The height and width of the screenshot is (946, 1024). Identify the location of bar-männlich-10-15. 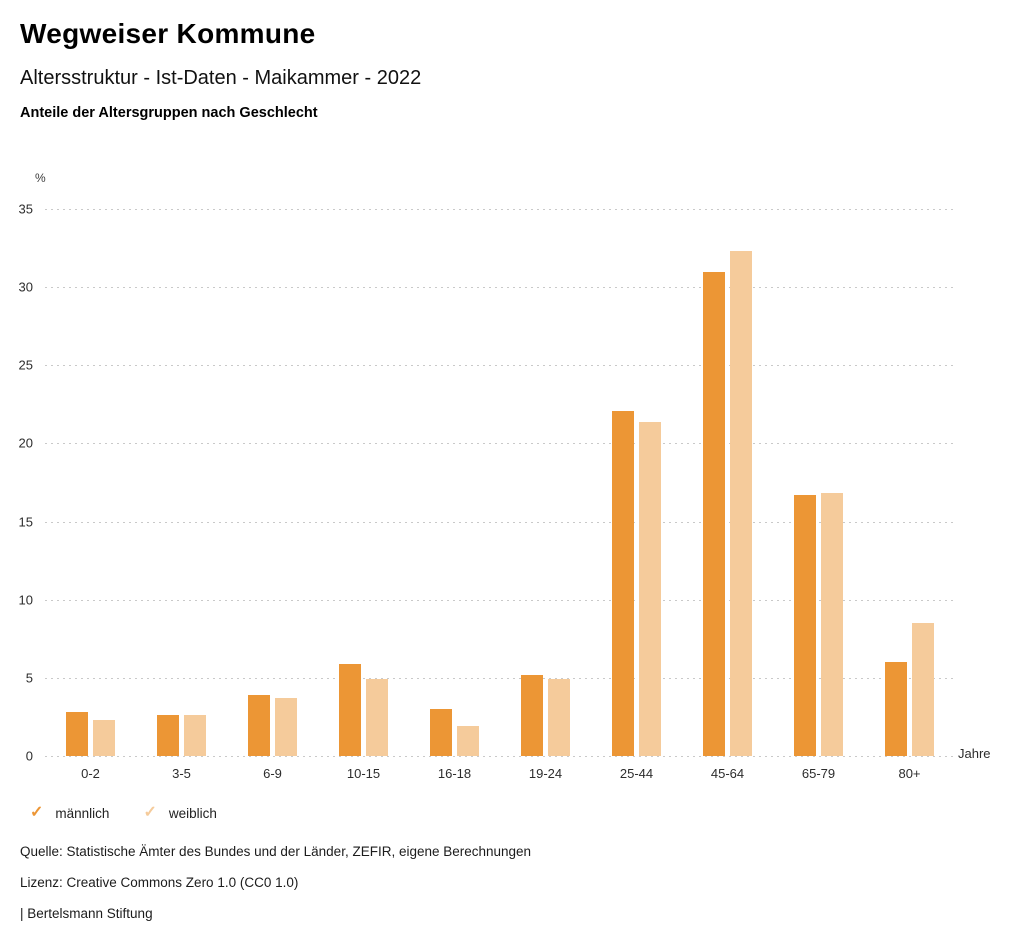
(350, 709).